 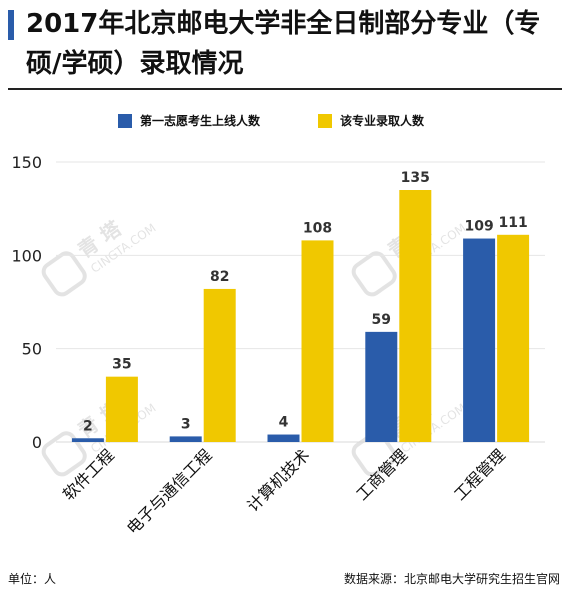 What do you see at coordinates (478, 227) in the screenshot?
I see `data-label: 109` at bounding box center [478, 227].